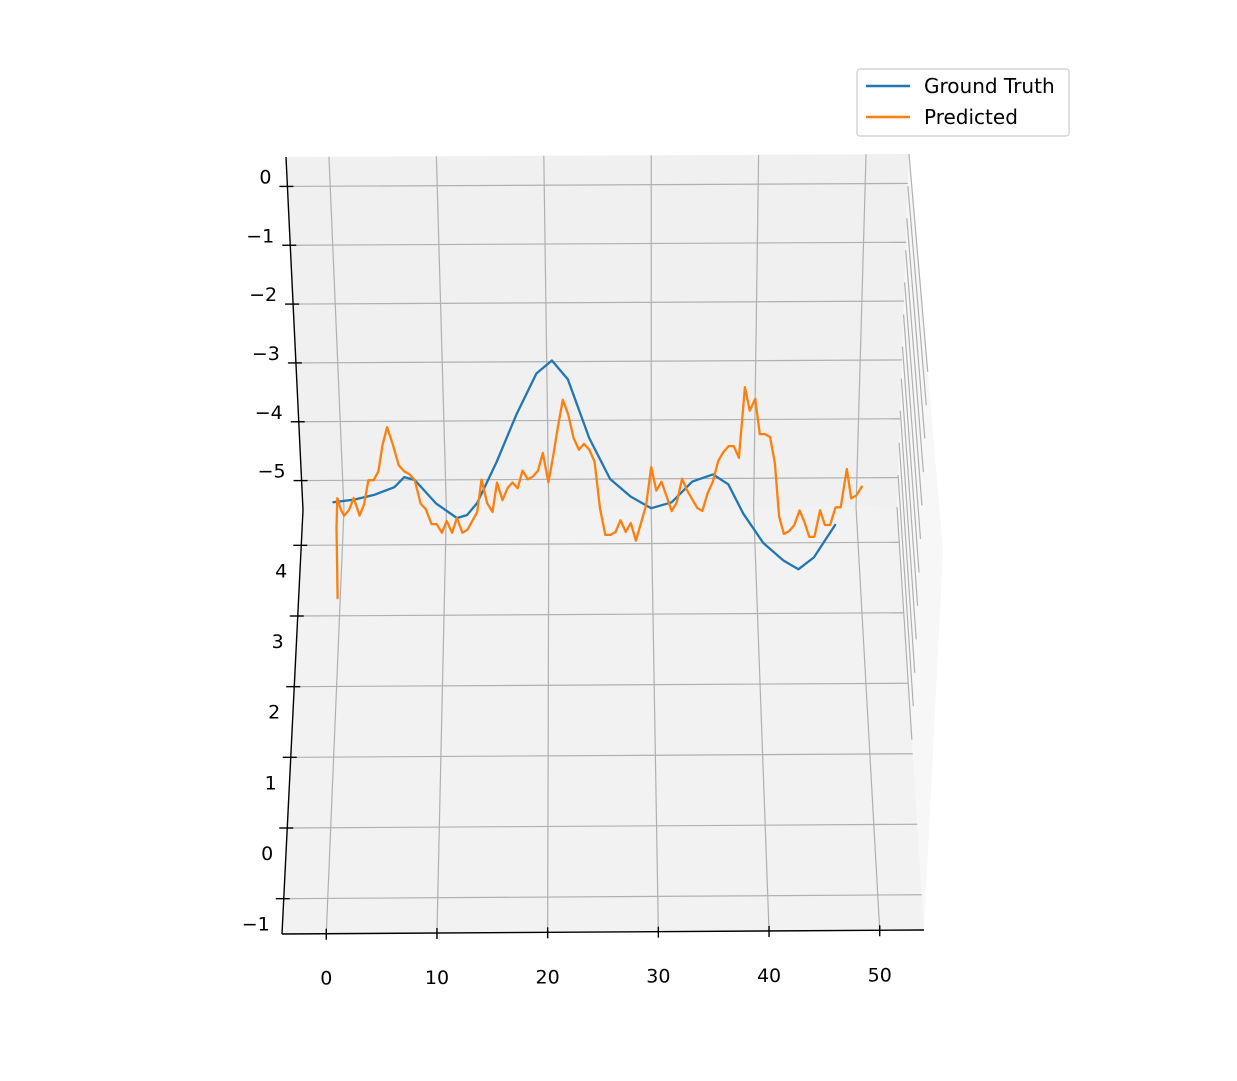  Describe the element at coordinates (274, 713) in the screenshot. I see `front-axis-tick-label-2: 2` at that location.